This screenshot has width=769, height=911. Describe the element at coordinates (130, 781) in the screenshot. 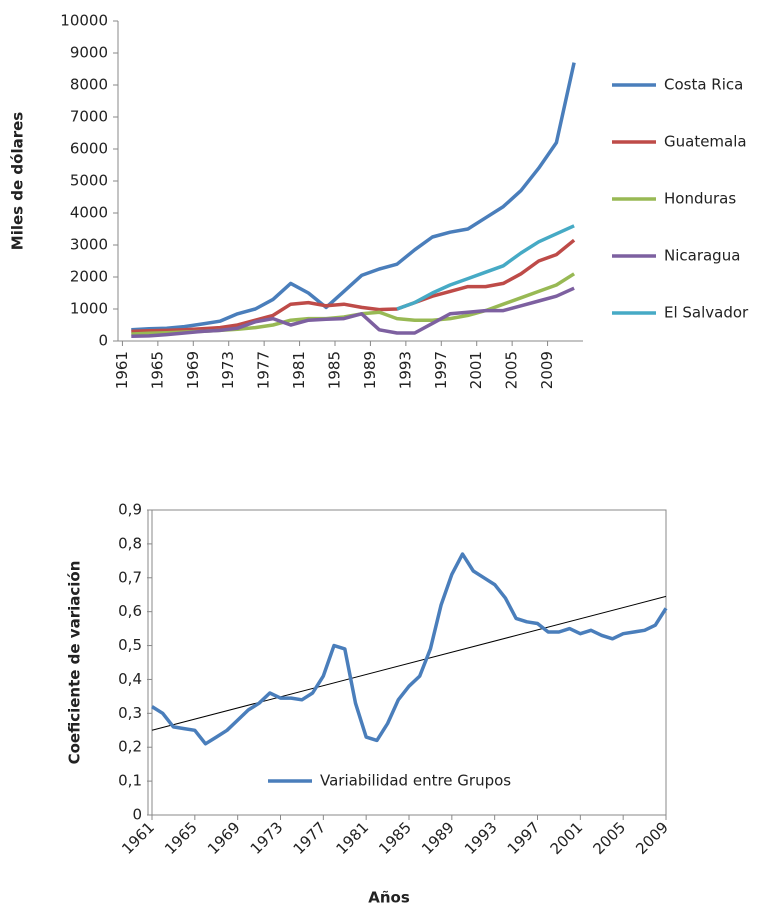

I see `y-tick-label: 0,1` at that location.